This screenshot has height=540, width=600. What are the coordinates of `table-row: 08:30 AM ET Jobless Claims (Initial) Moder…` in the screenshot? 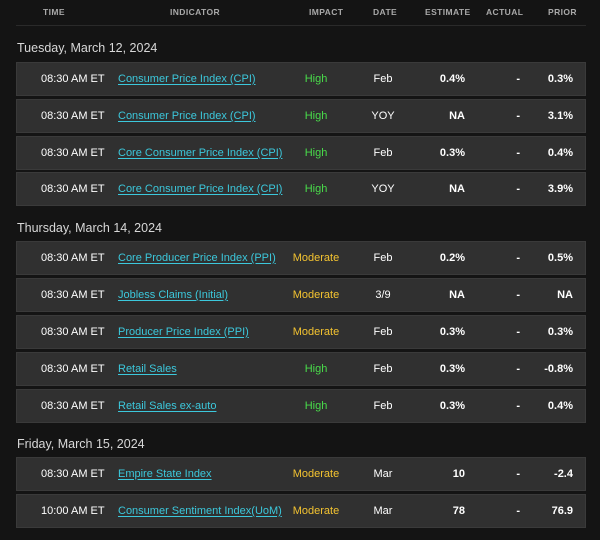 It's located at (301, 295).